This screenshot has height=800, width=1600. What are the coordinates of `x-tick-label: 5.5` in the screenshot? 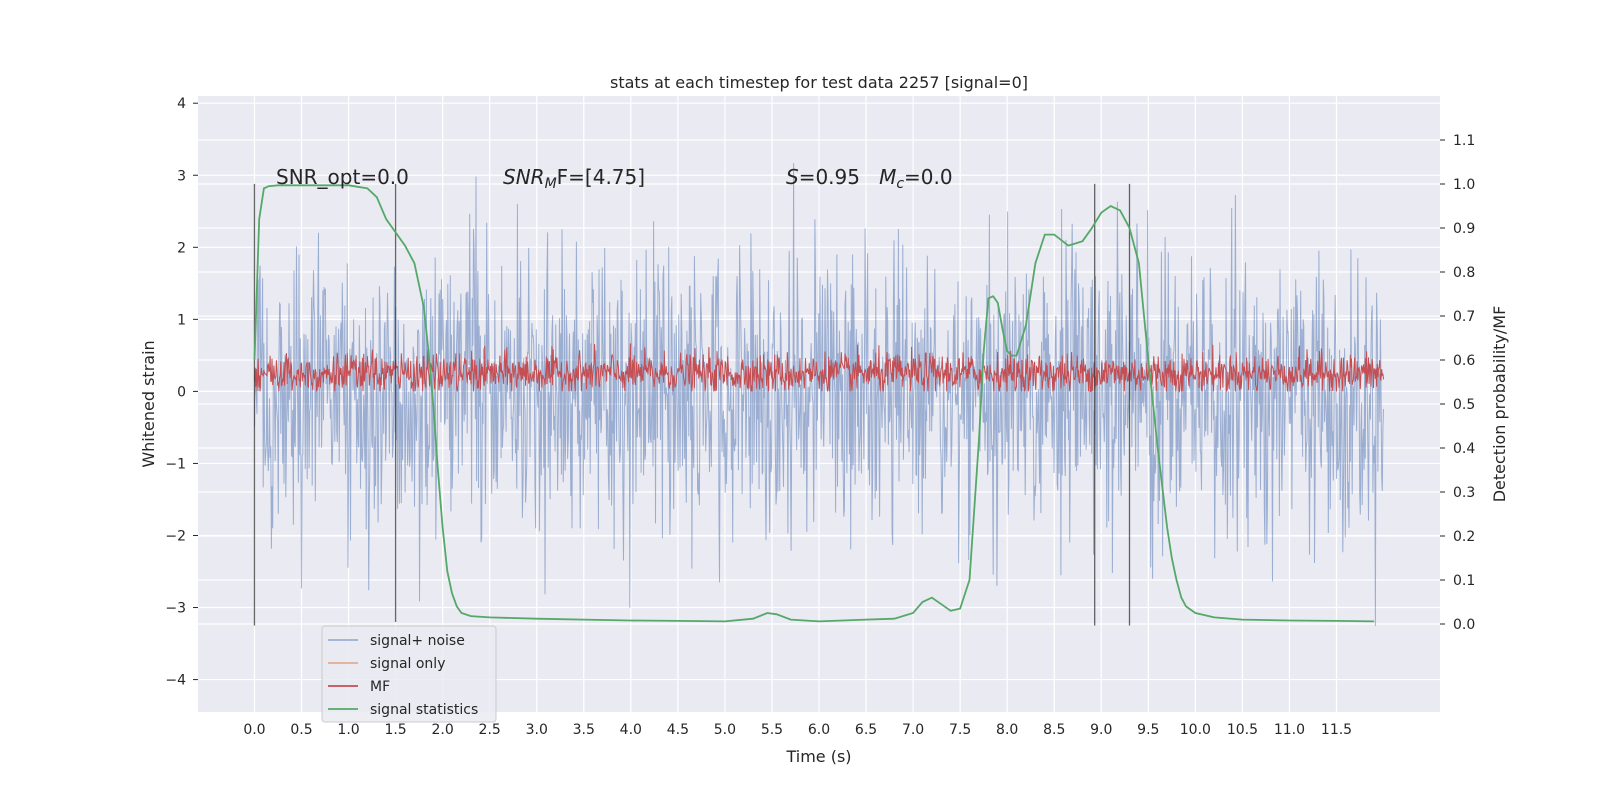 It's located at (772, 730).